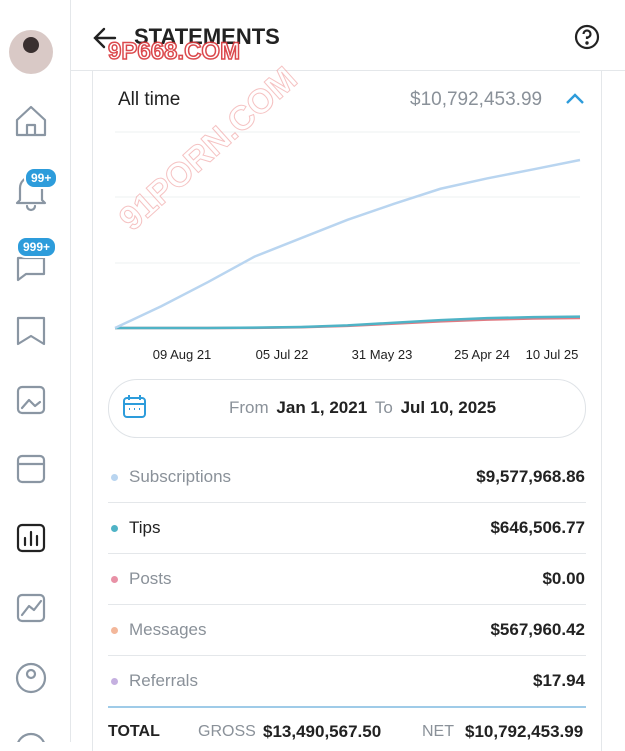  Describe the element at coordinates (145, 527) in the screenshot. I see `row-label: Tips` at that location.